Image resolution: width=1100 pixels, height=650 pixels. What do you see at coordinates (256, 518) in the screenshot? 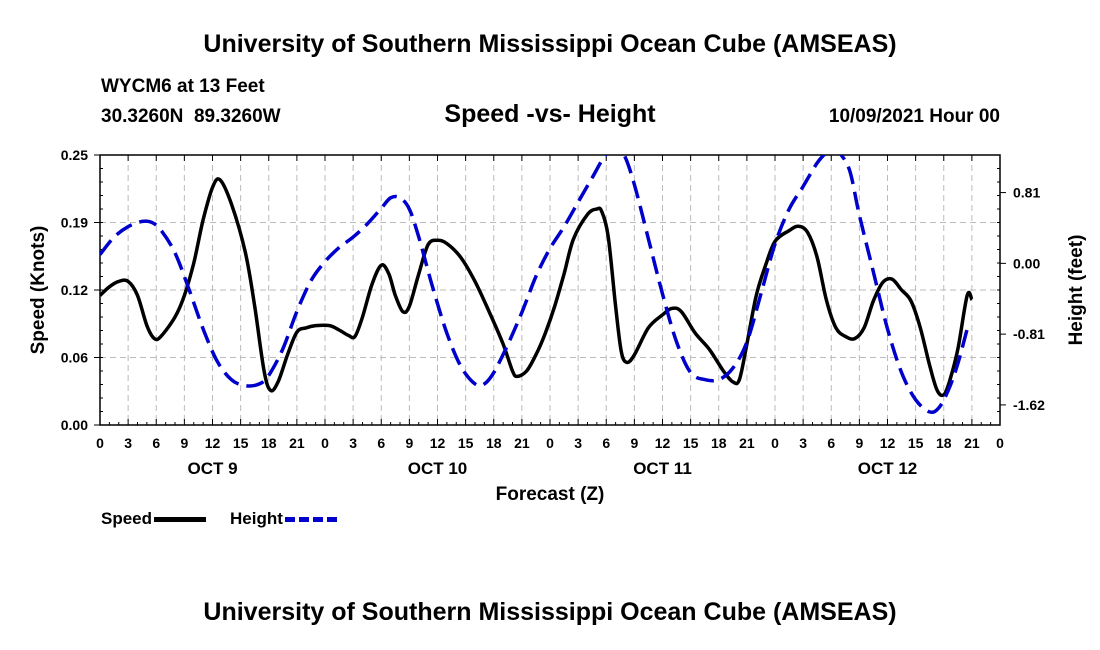
I see `legend-height-label: Height` at bounding box center [256, 518].